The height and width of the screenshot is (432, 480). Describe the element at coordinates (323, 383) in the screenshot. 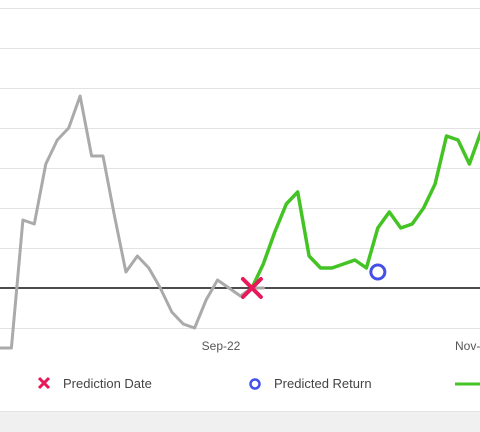

I see `legend-label-predicted-return: Predicted Return` at that location.